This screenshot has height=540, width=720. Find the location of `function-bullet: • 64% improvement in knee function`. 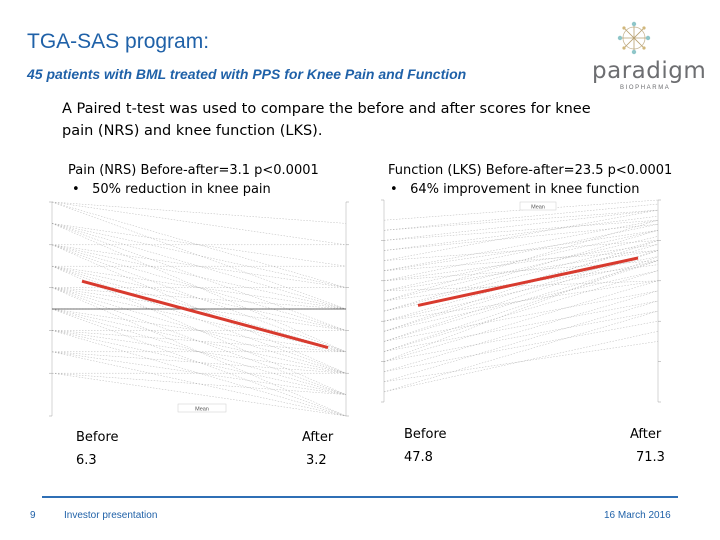

function-bullet: • 64% improvement in knee function is located at coordinates (514, 189).